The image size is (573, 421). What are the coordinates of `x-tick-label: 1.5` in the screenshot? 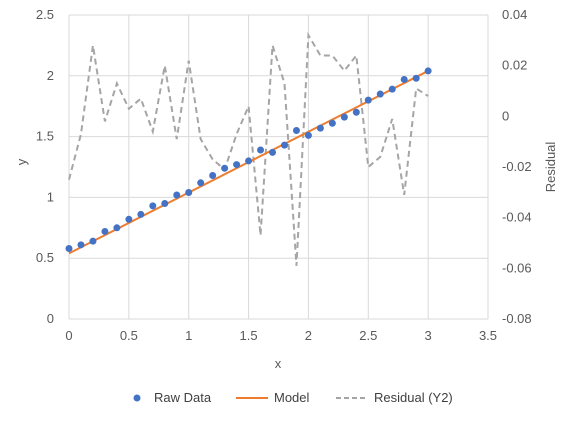 It's located at (249, 335).